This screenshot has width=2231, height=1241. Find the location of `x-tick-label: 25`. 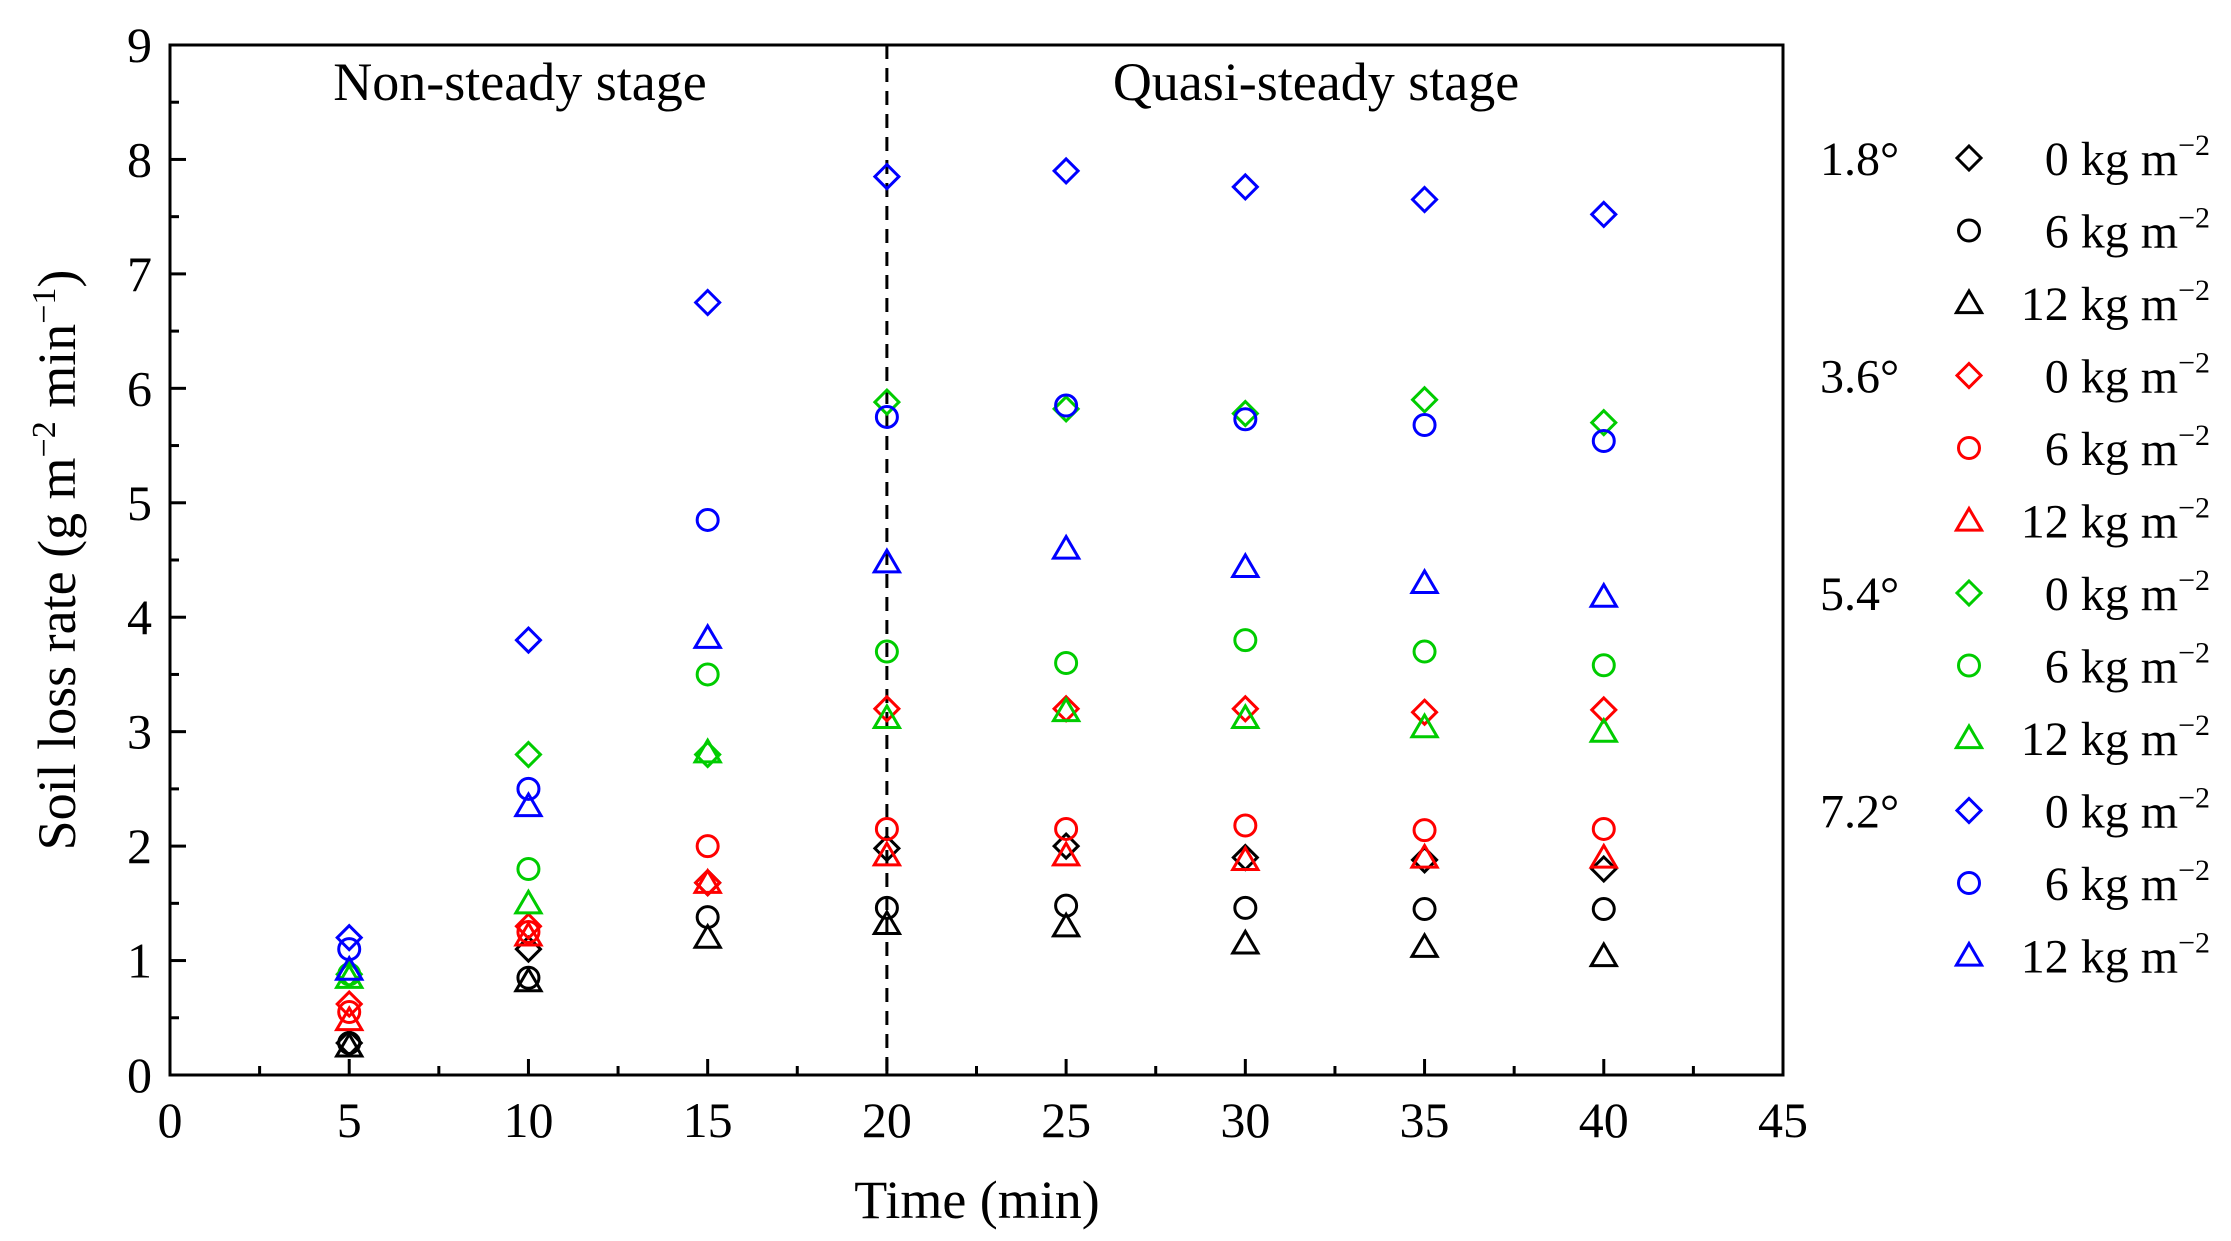

x-tick-label: 25 is located at coordinates (1066, 1120).